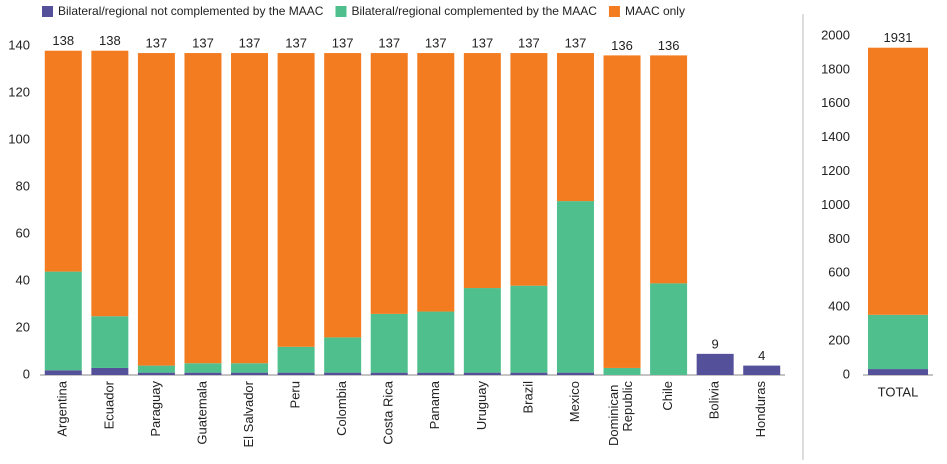  What do you see at coordinates (715, 343) in the screenshot?
I see `total-label: 9` at bounding box center [715, 343].